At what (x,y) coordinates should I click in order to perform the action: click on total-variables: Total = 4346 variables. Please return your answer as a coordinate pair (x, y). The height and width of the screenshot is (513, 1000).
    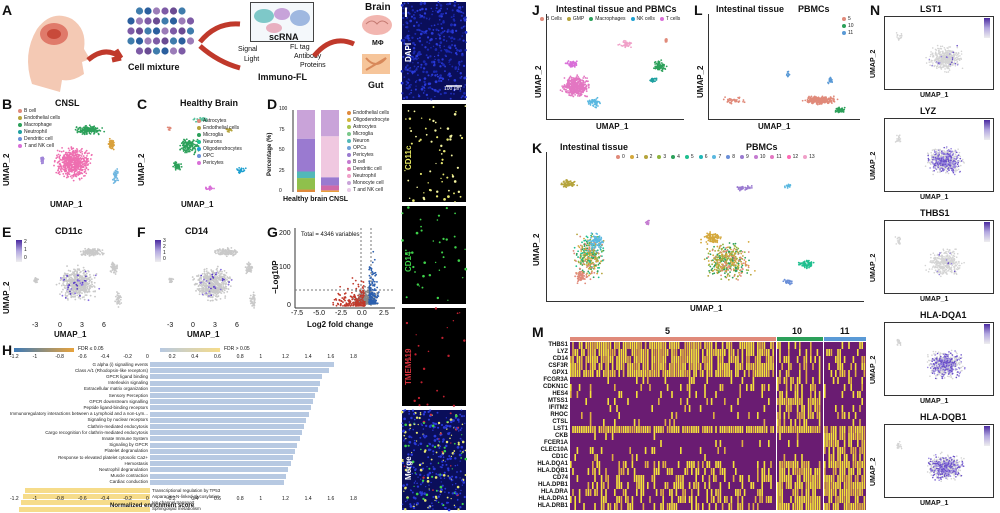
    Looking at the image, I should click on (330, 235).